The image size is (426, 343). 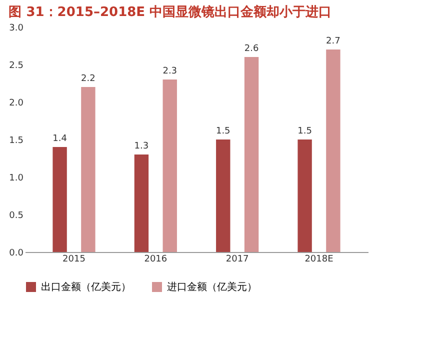 What do you see at coordinates (16, 253) in the screenshot?
I see `y-tick-label: 0.0` at bounding box center [16, 253].